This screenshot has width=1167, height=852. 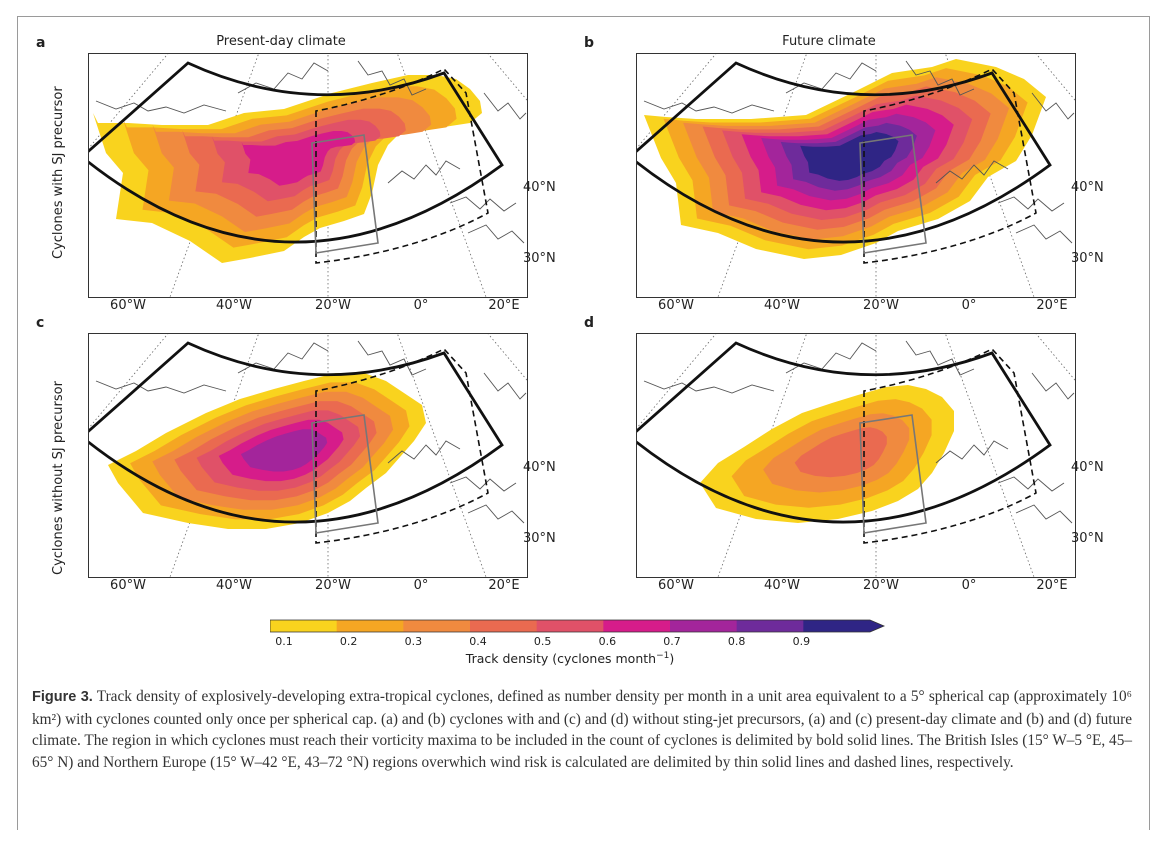 What do you see at coordinates (663, 656) in the screenshot?
I see `colorbar-label-sup: −1` at bounding box center [663, 656].